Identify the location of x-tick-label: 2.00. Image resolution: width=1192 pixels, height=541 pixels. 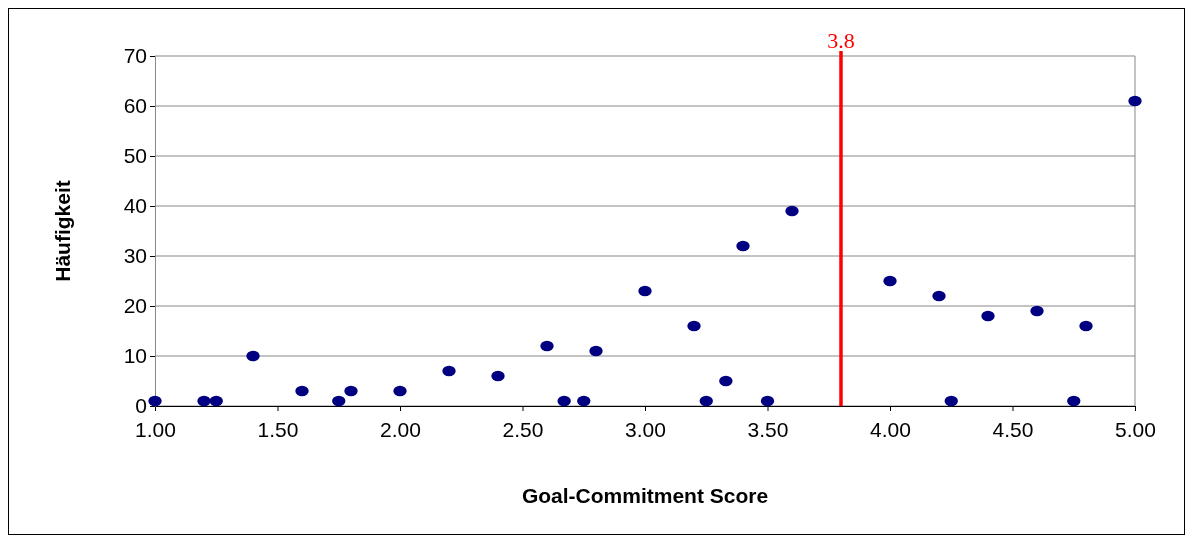
(400, 430).